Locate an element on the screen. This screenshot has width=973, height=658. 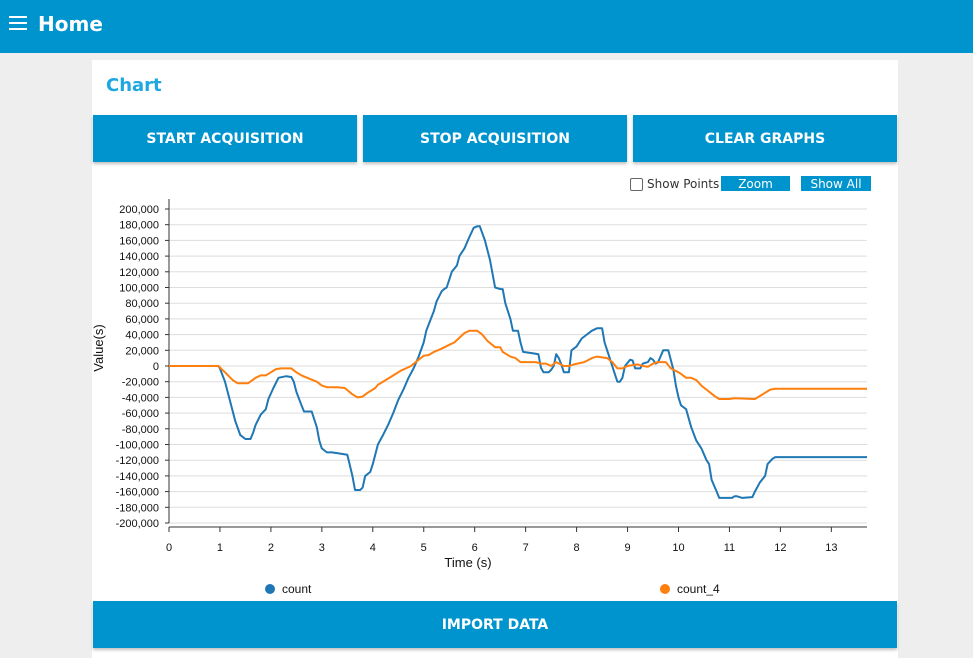
page-title: Home is located at coordinates (70, 24).